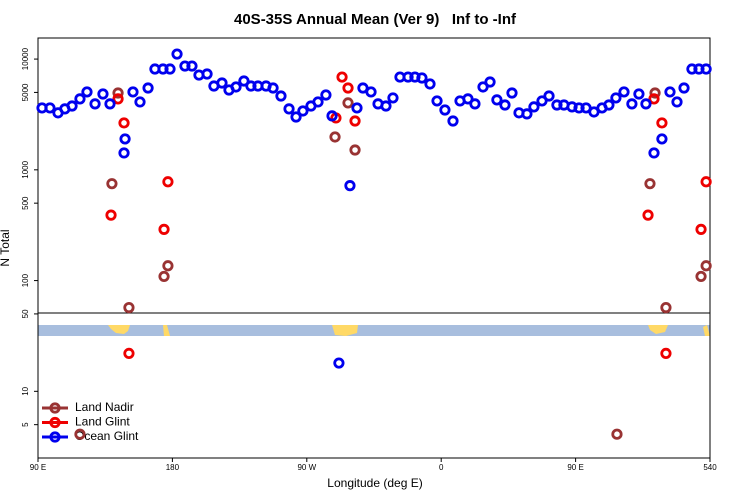 This screenshot has width=750, height=500. Describe the element at coordinates (374, 483) in the screenshot. I see `x-axis-label: Longitude (deg E)` at that location.